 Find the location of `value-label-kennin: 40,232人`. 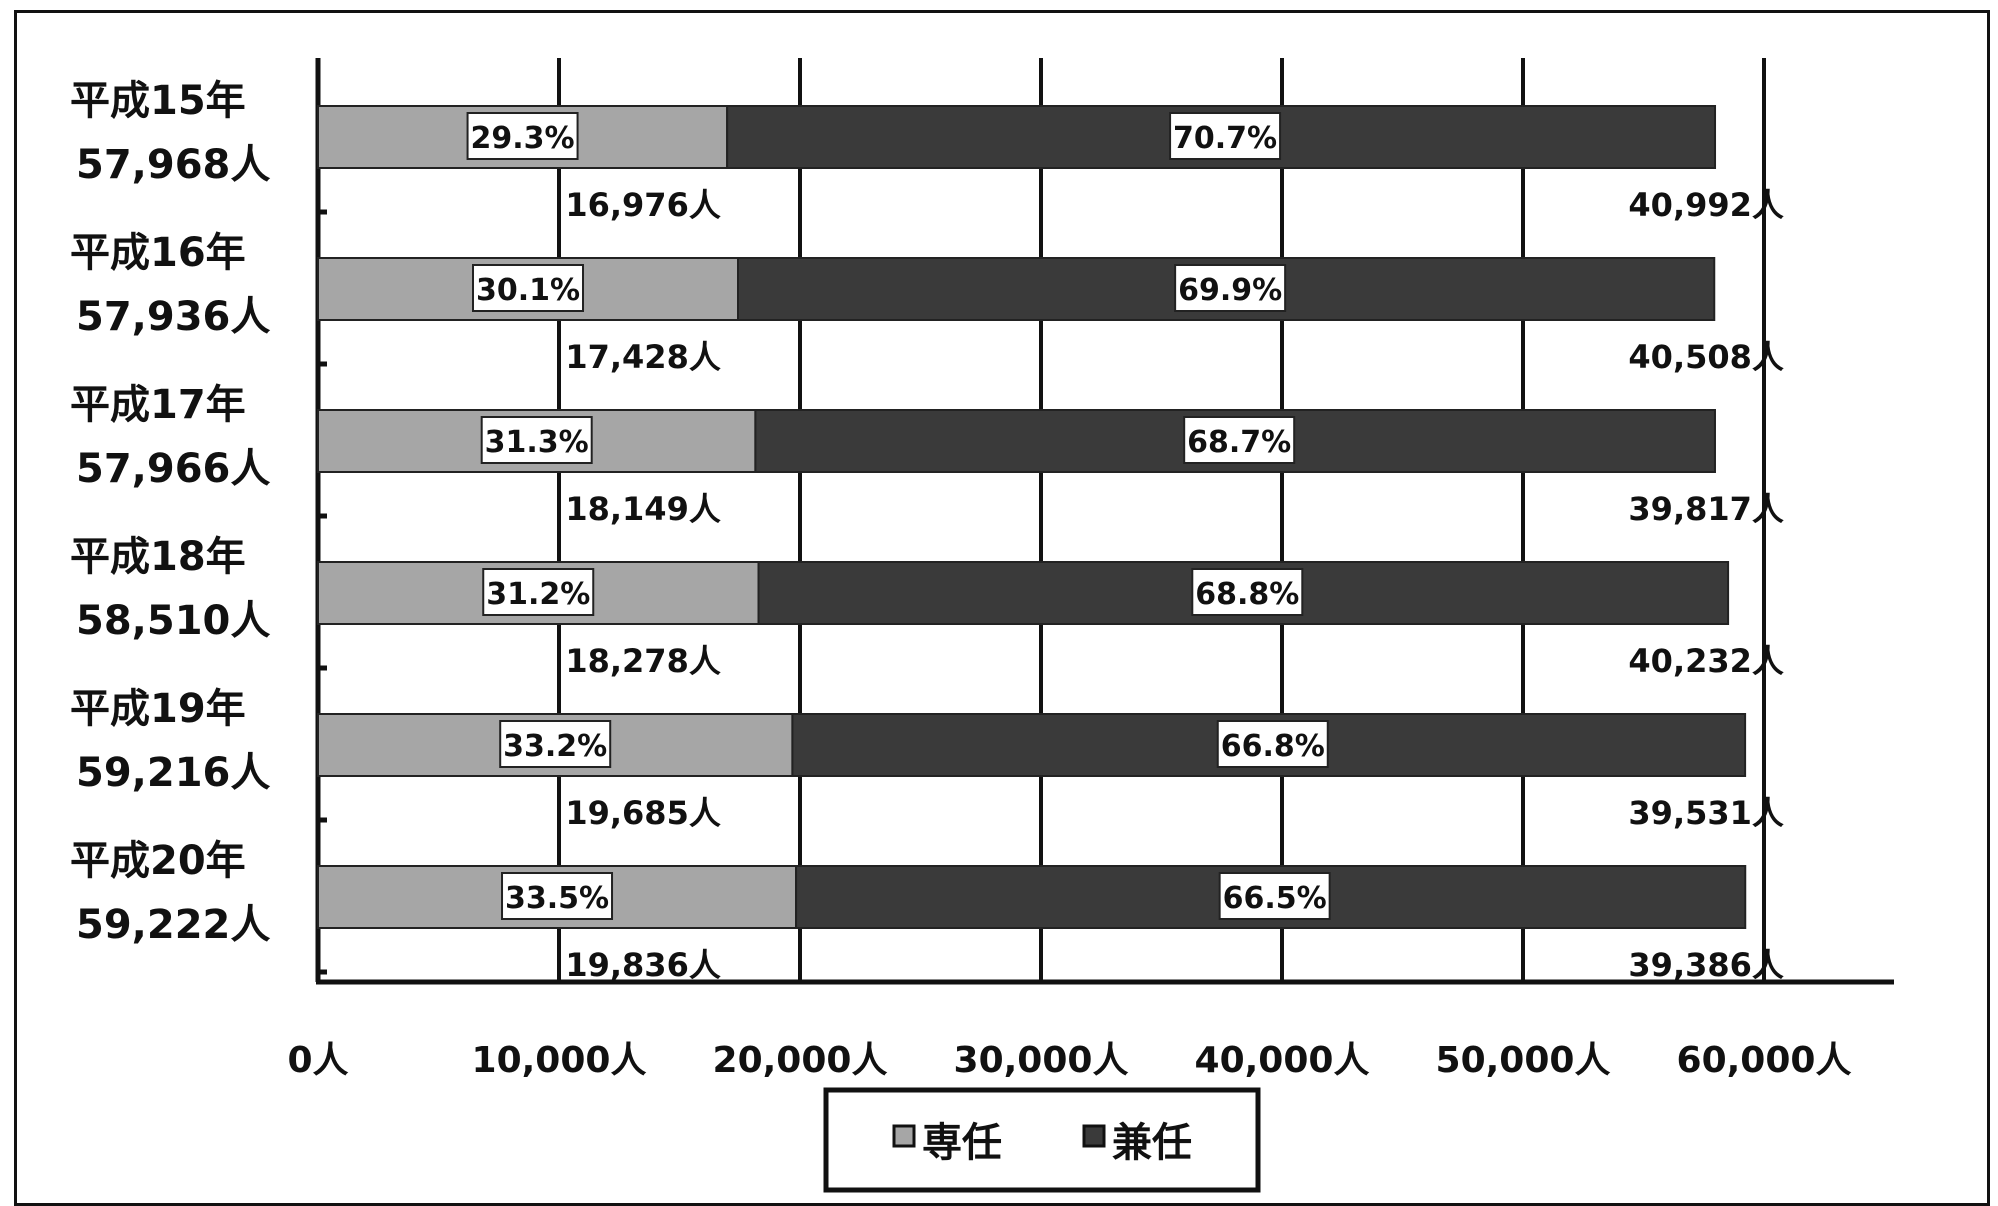

value-label-kennin: 40,232人 is located at coordinates (1706, 661).